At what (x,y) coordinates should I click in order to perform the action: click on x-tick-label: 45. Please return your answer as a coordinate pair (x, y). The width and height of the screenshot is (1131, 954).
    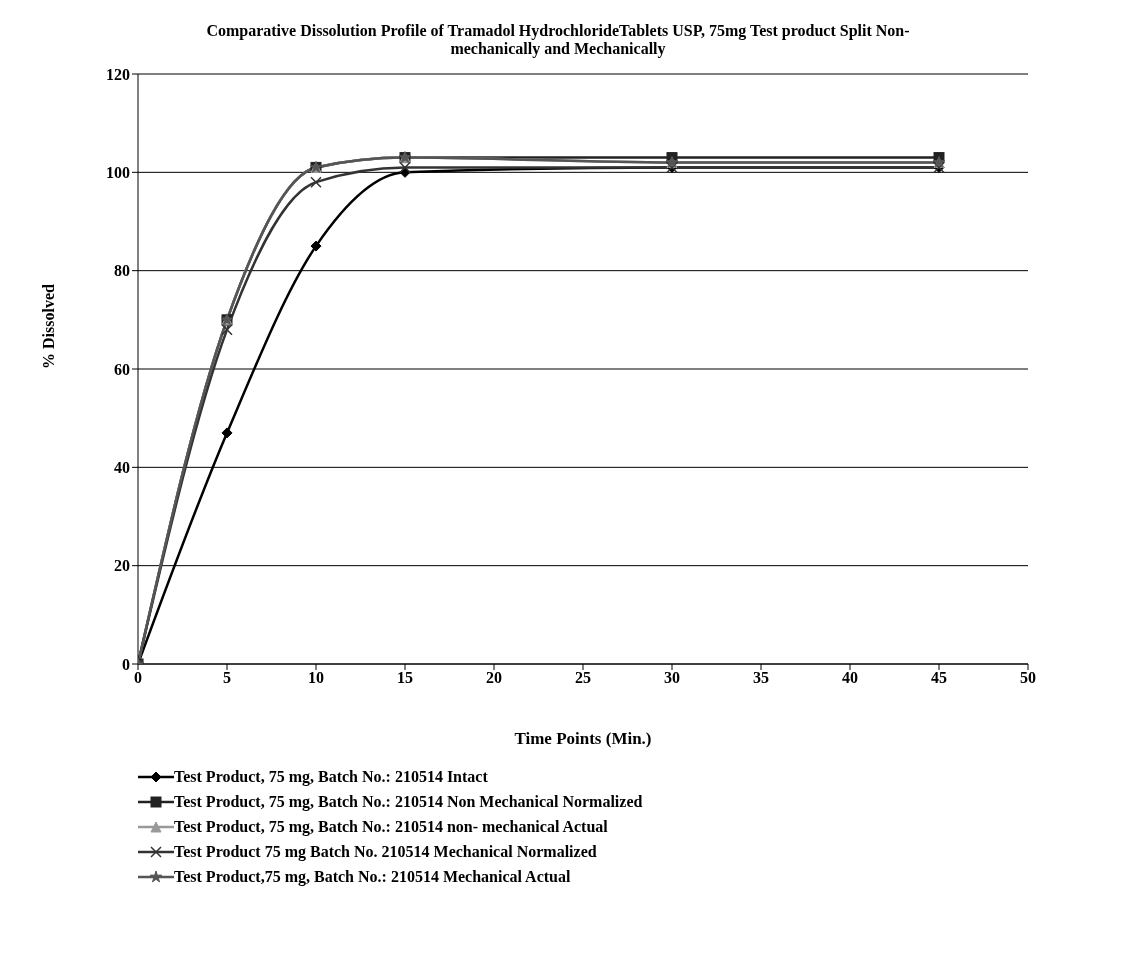
    Looking at the image, I should click on (939, 678).